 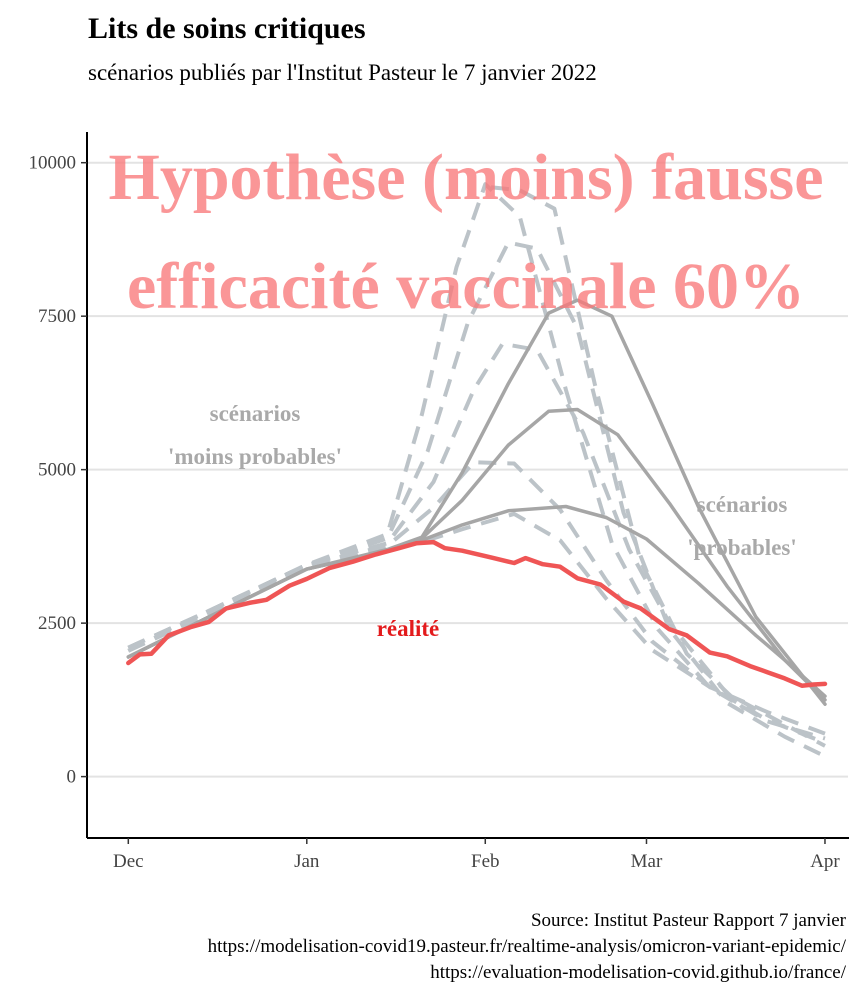 What do you see at coordinates (255, 435) in the screenshot?
I see `annotation-less-probable: scénarios 'moins probables'` at bounding box center [255, 435].